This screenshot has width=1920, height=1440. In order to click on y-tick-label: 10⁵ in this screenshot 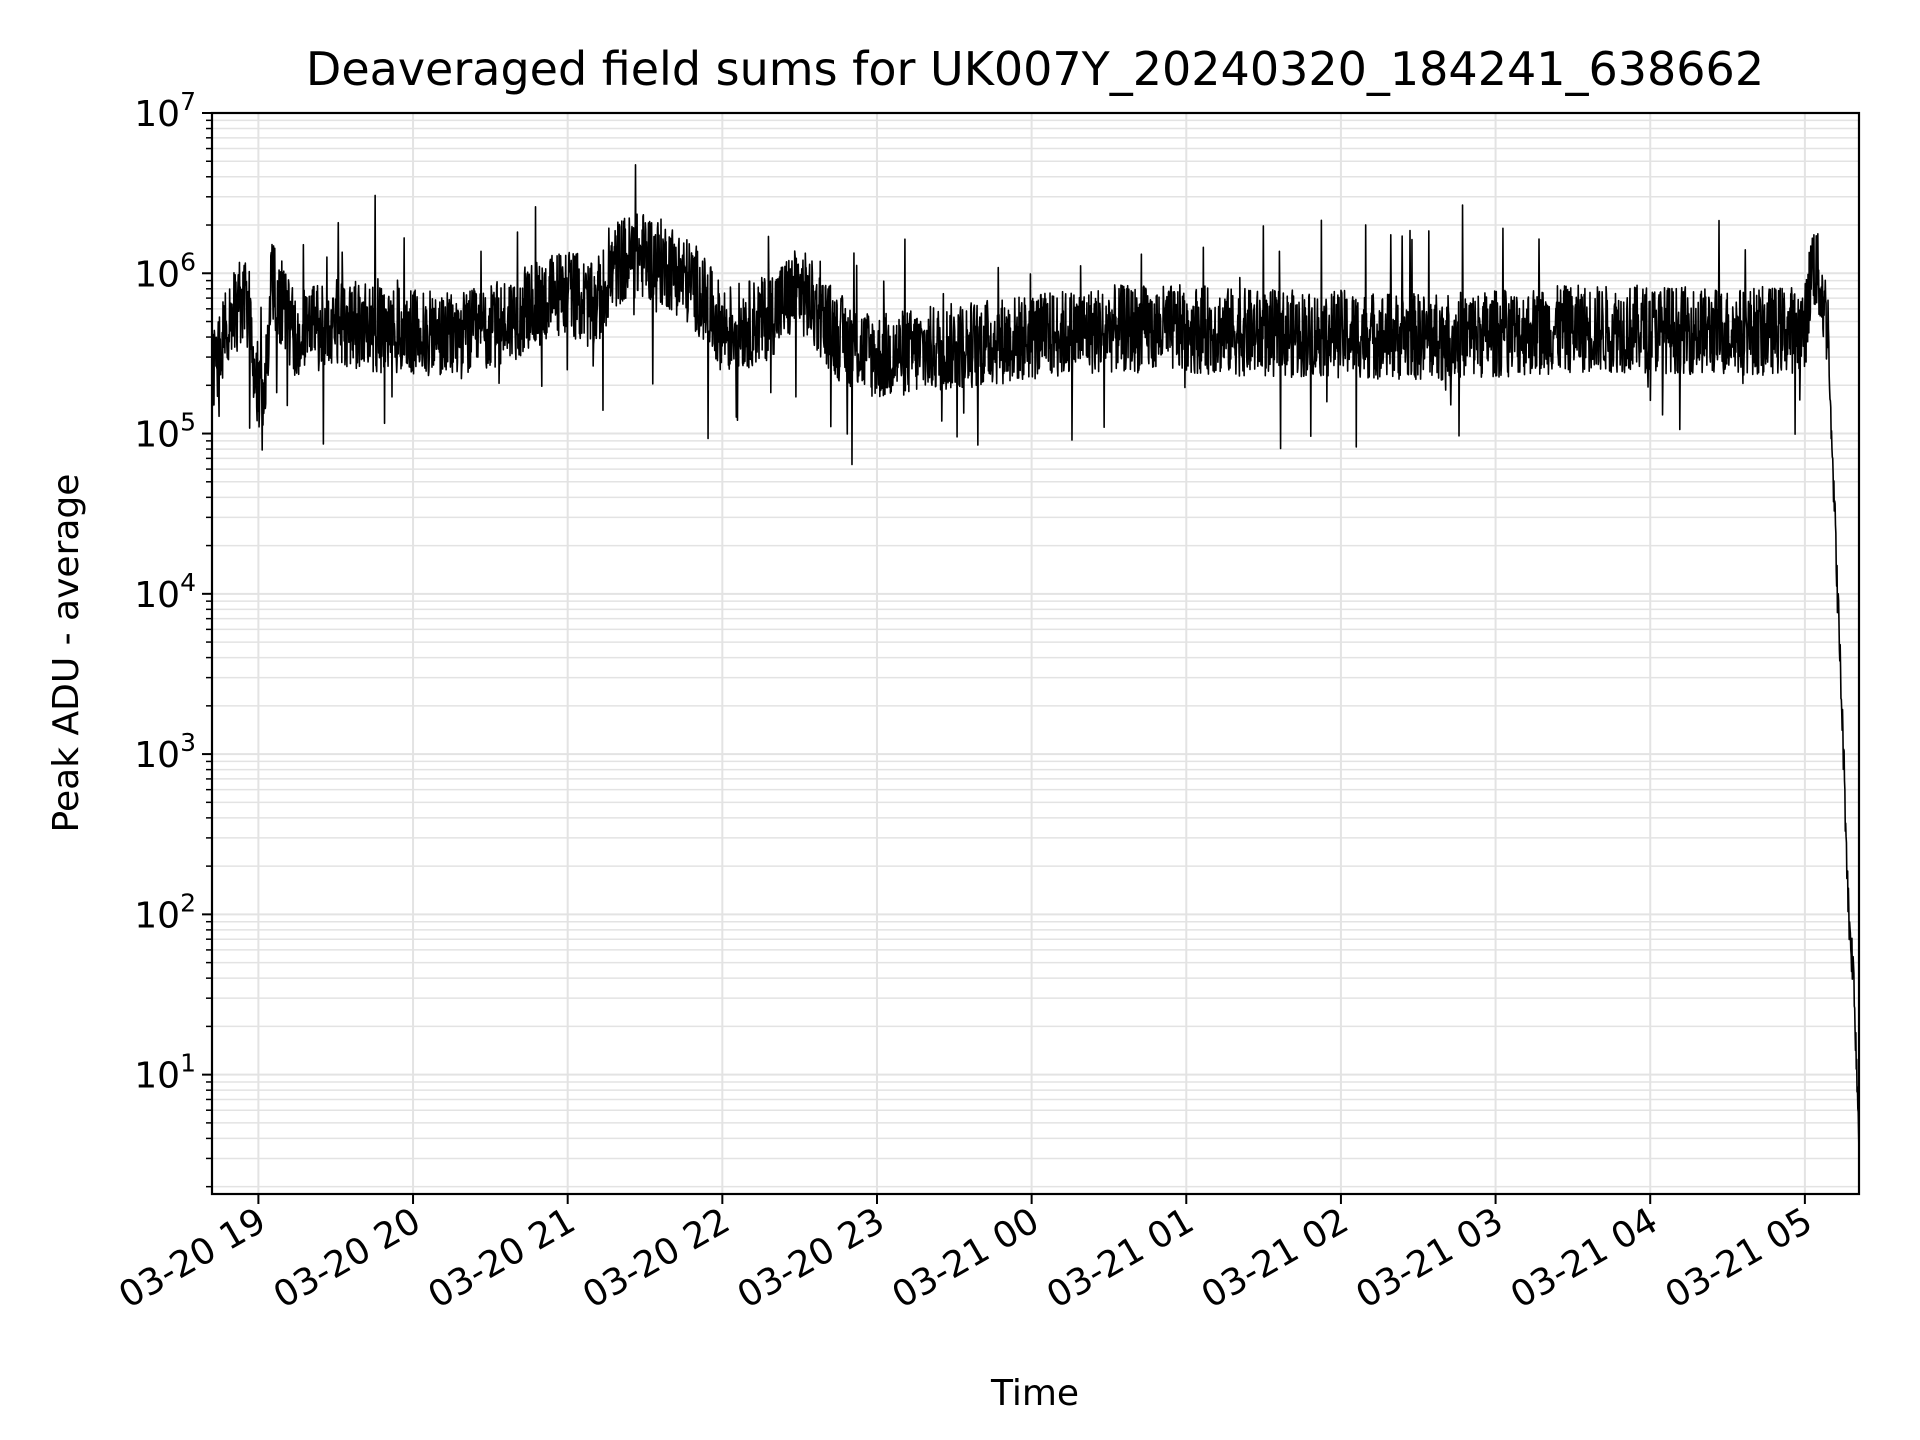, I will do `click(165, 432)`.